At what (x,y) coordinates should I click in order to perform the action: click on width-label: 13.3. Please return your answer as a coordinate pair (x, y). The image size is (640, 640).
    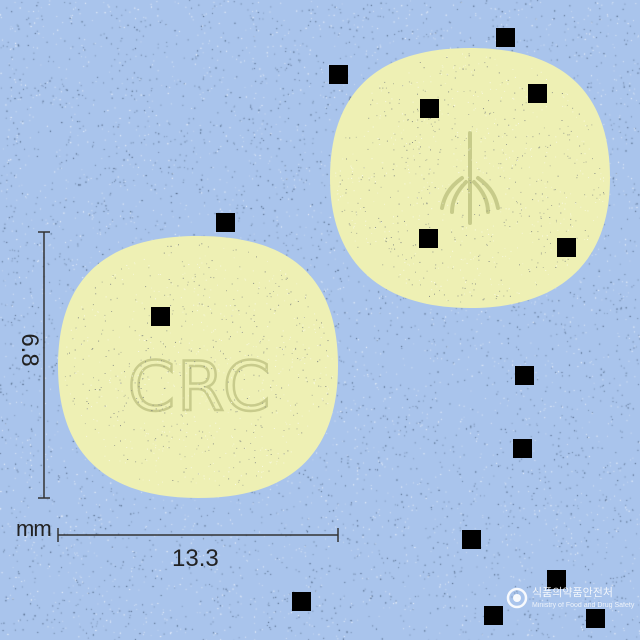
    Looking at the image, I should click on (195, 558).